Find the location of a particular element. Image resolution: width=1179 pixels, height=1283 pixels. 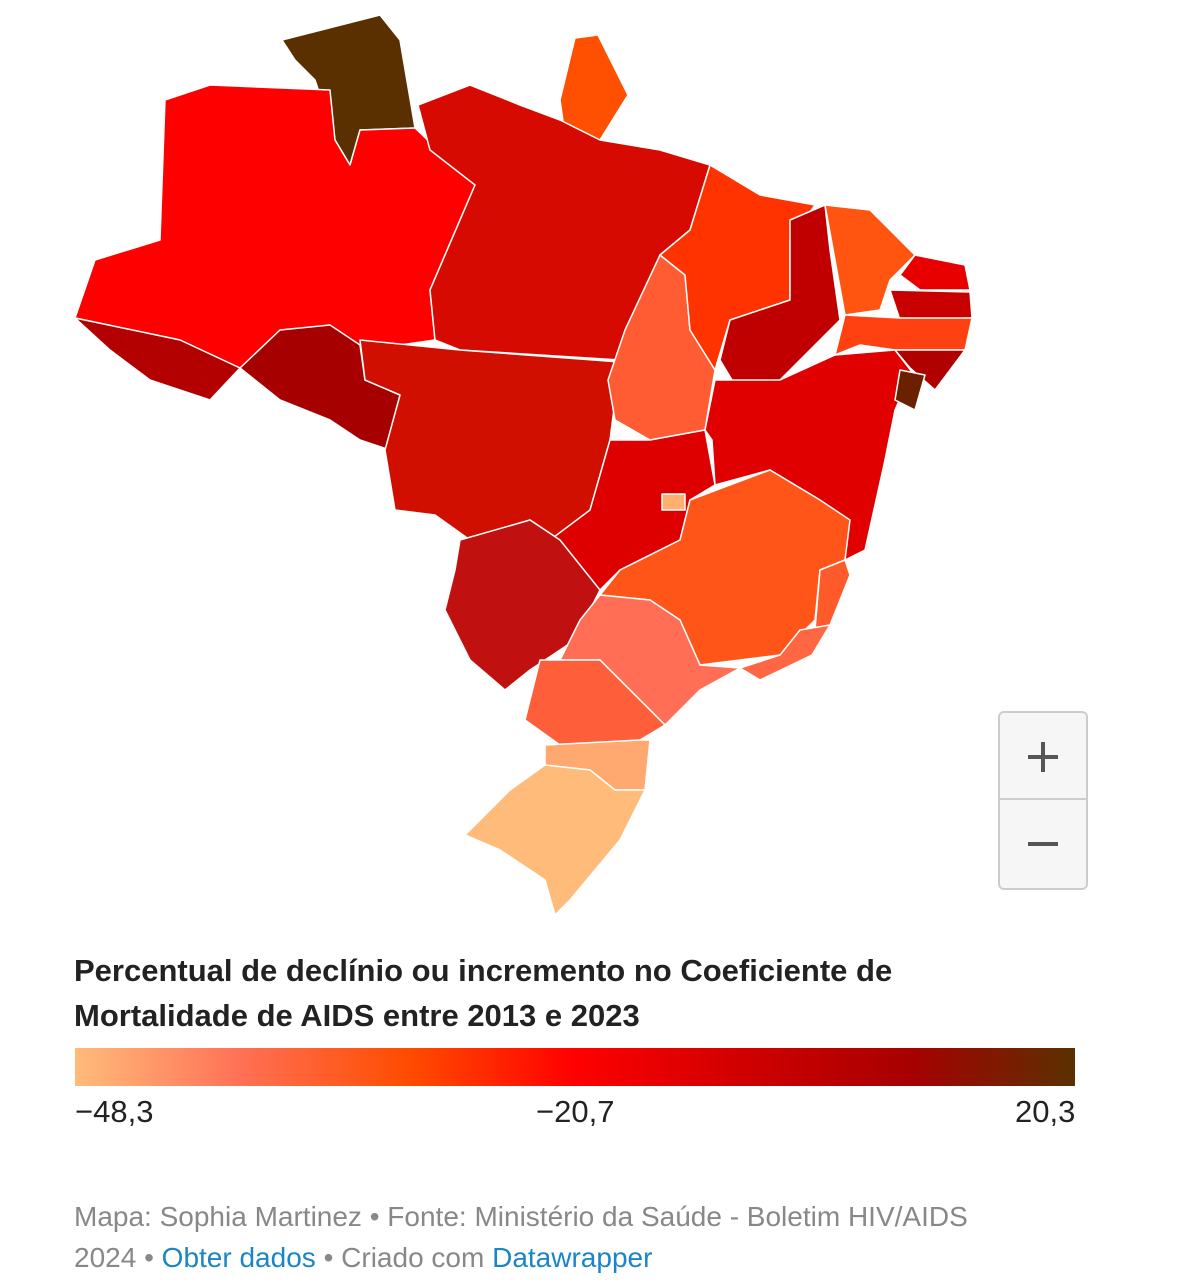

zoom-in is located at coordinates (1043, 756).